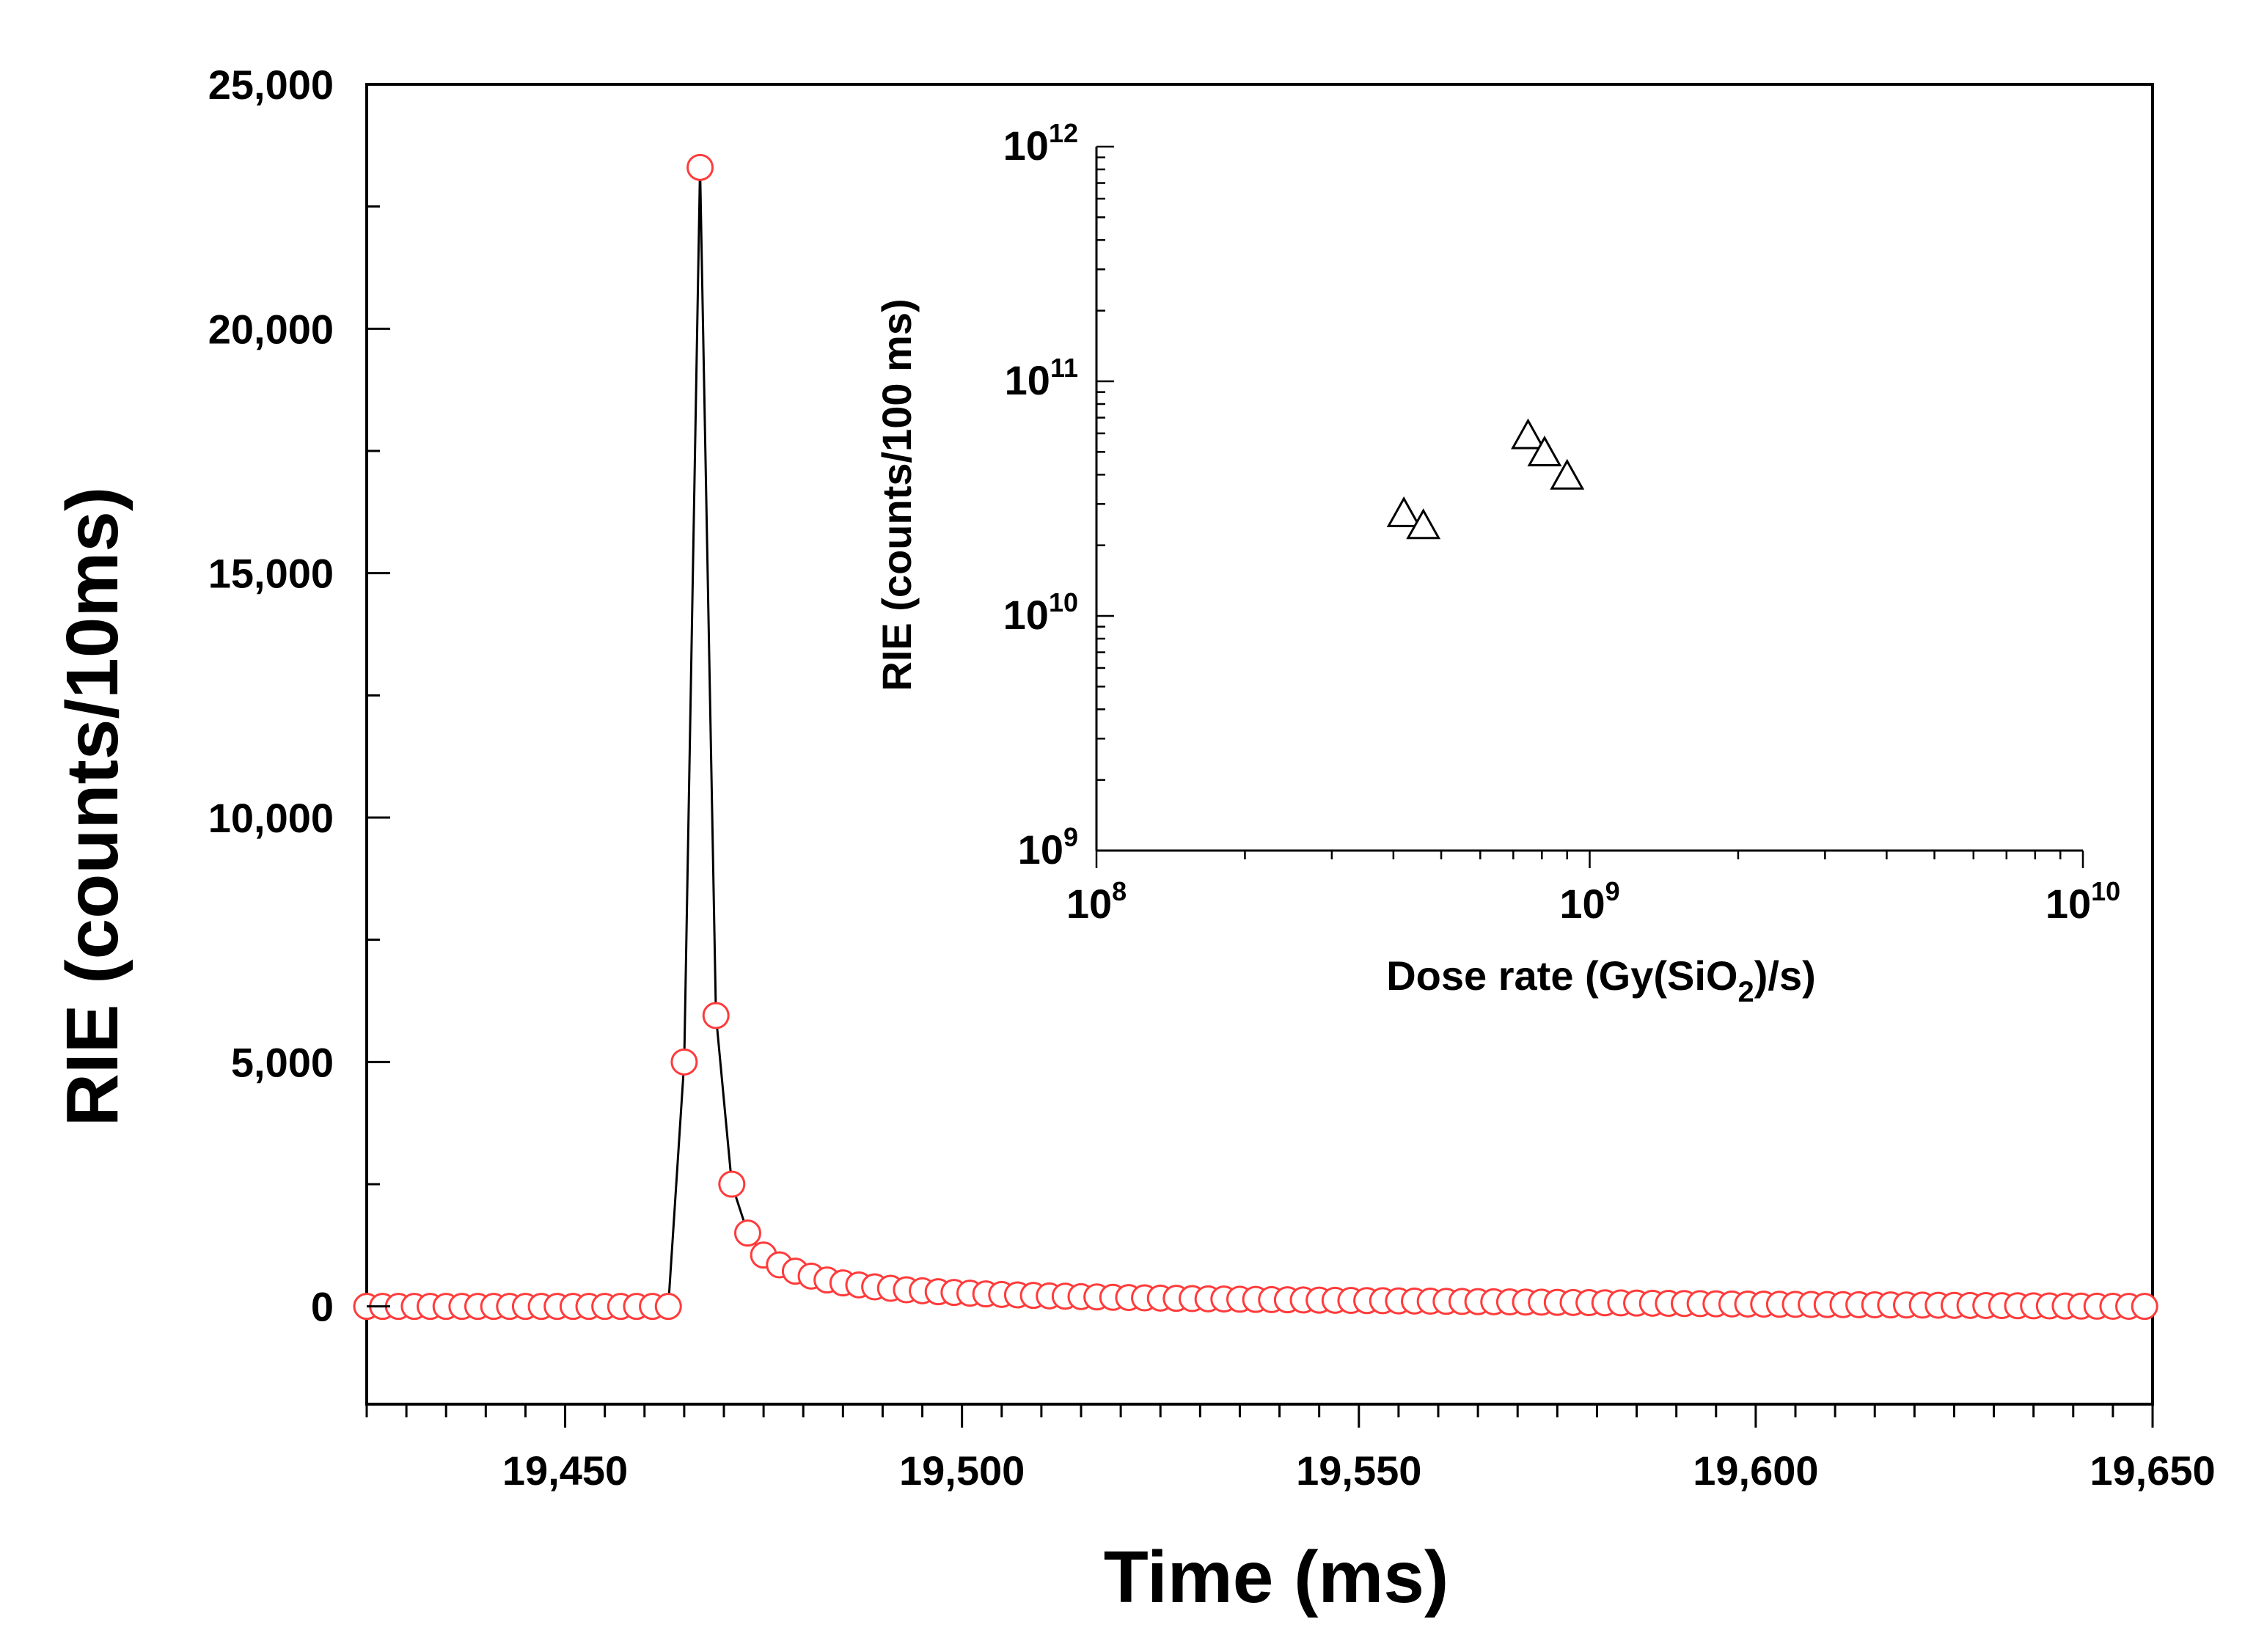 Image resolution: width=2245 pixels, height=1652 pixels. I want to click on inset-x-tick-exp: 9, so click(1612, 891).